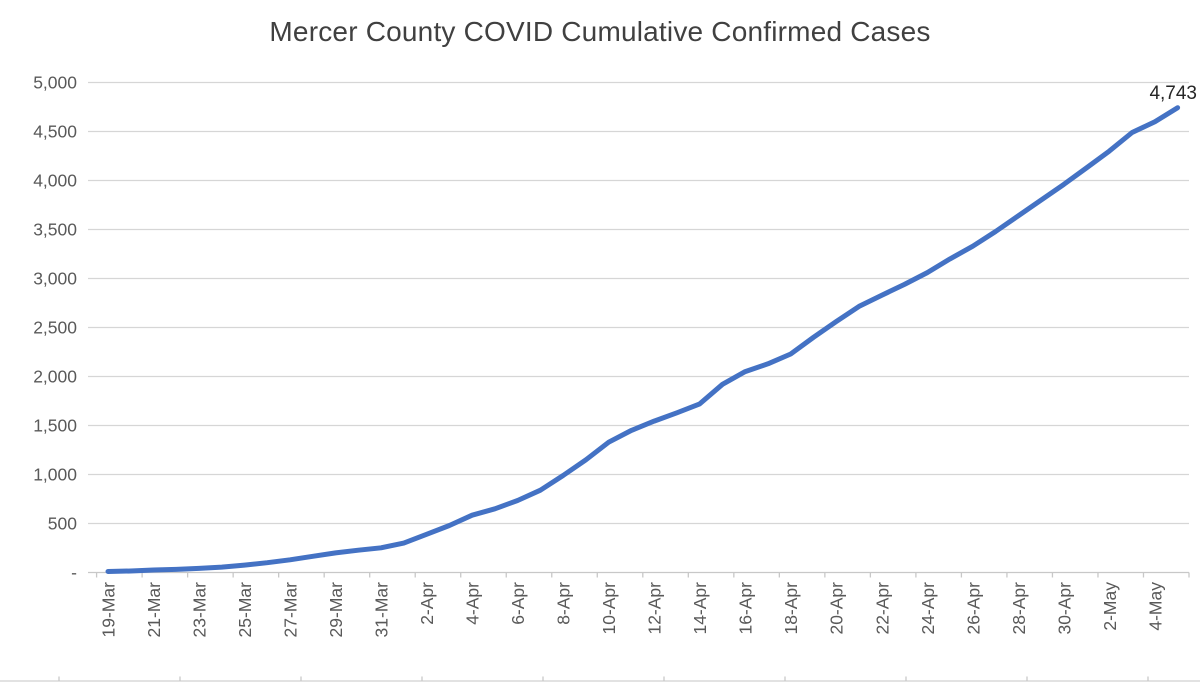  Describe the element at coordinates (1155, 606) in the screenshot. I see `x-axis-label: 4-May` at that location.